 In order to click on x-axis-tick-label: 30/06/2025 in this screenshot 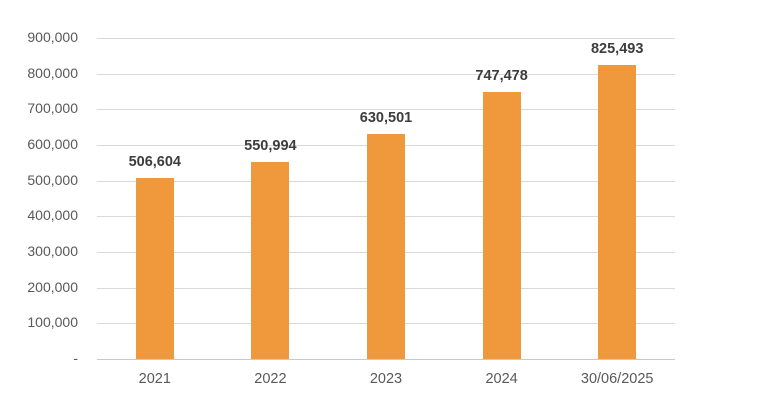, I will do `click(617, 379)`.